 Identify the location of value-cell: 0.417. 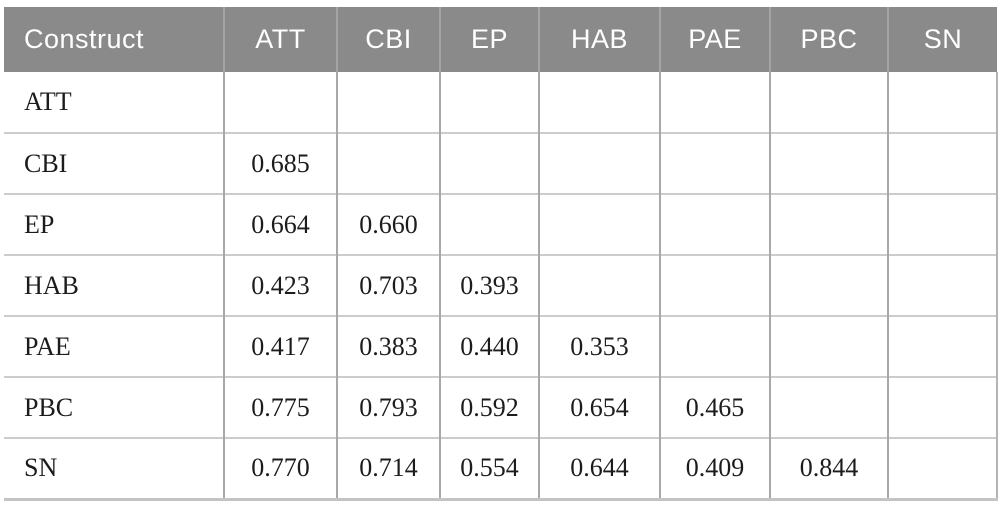
(280, 346).